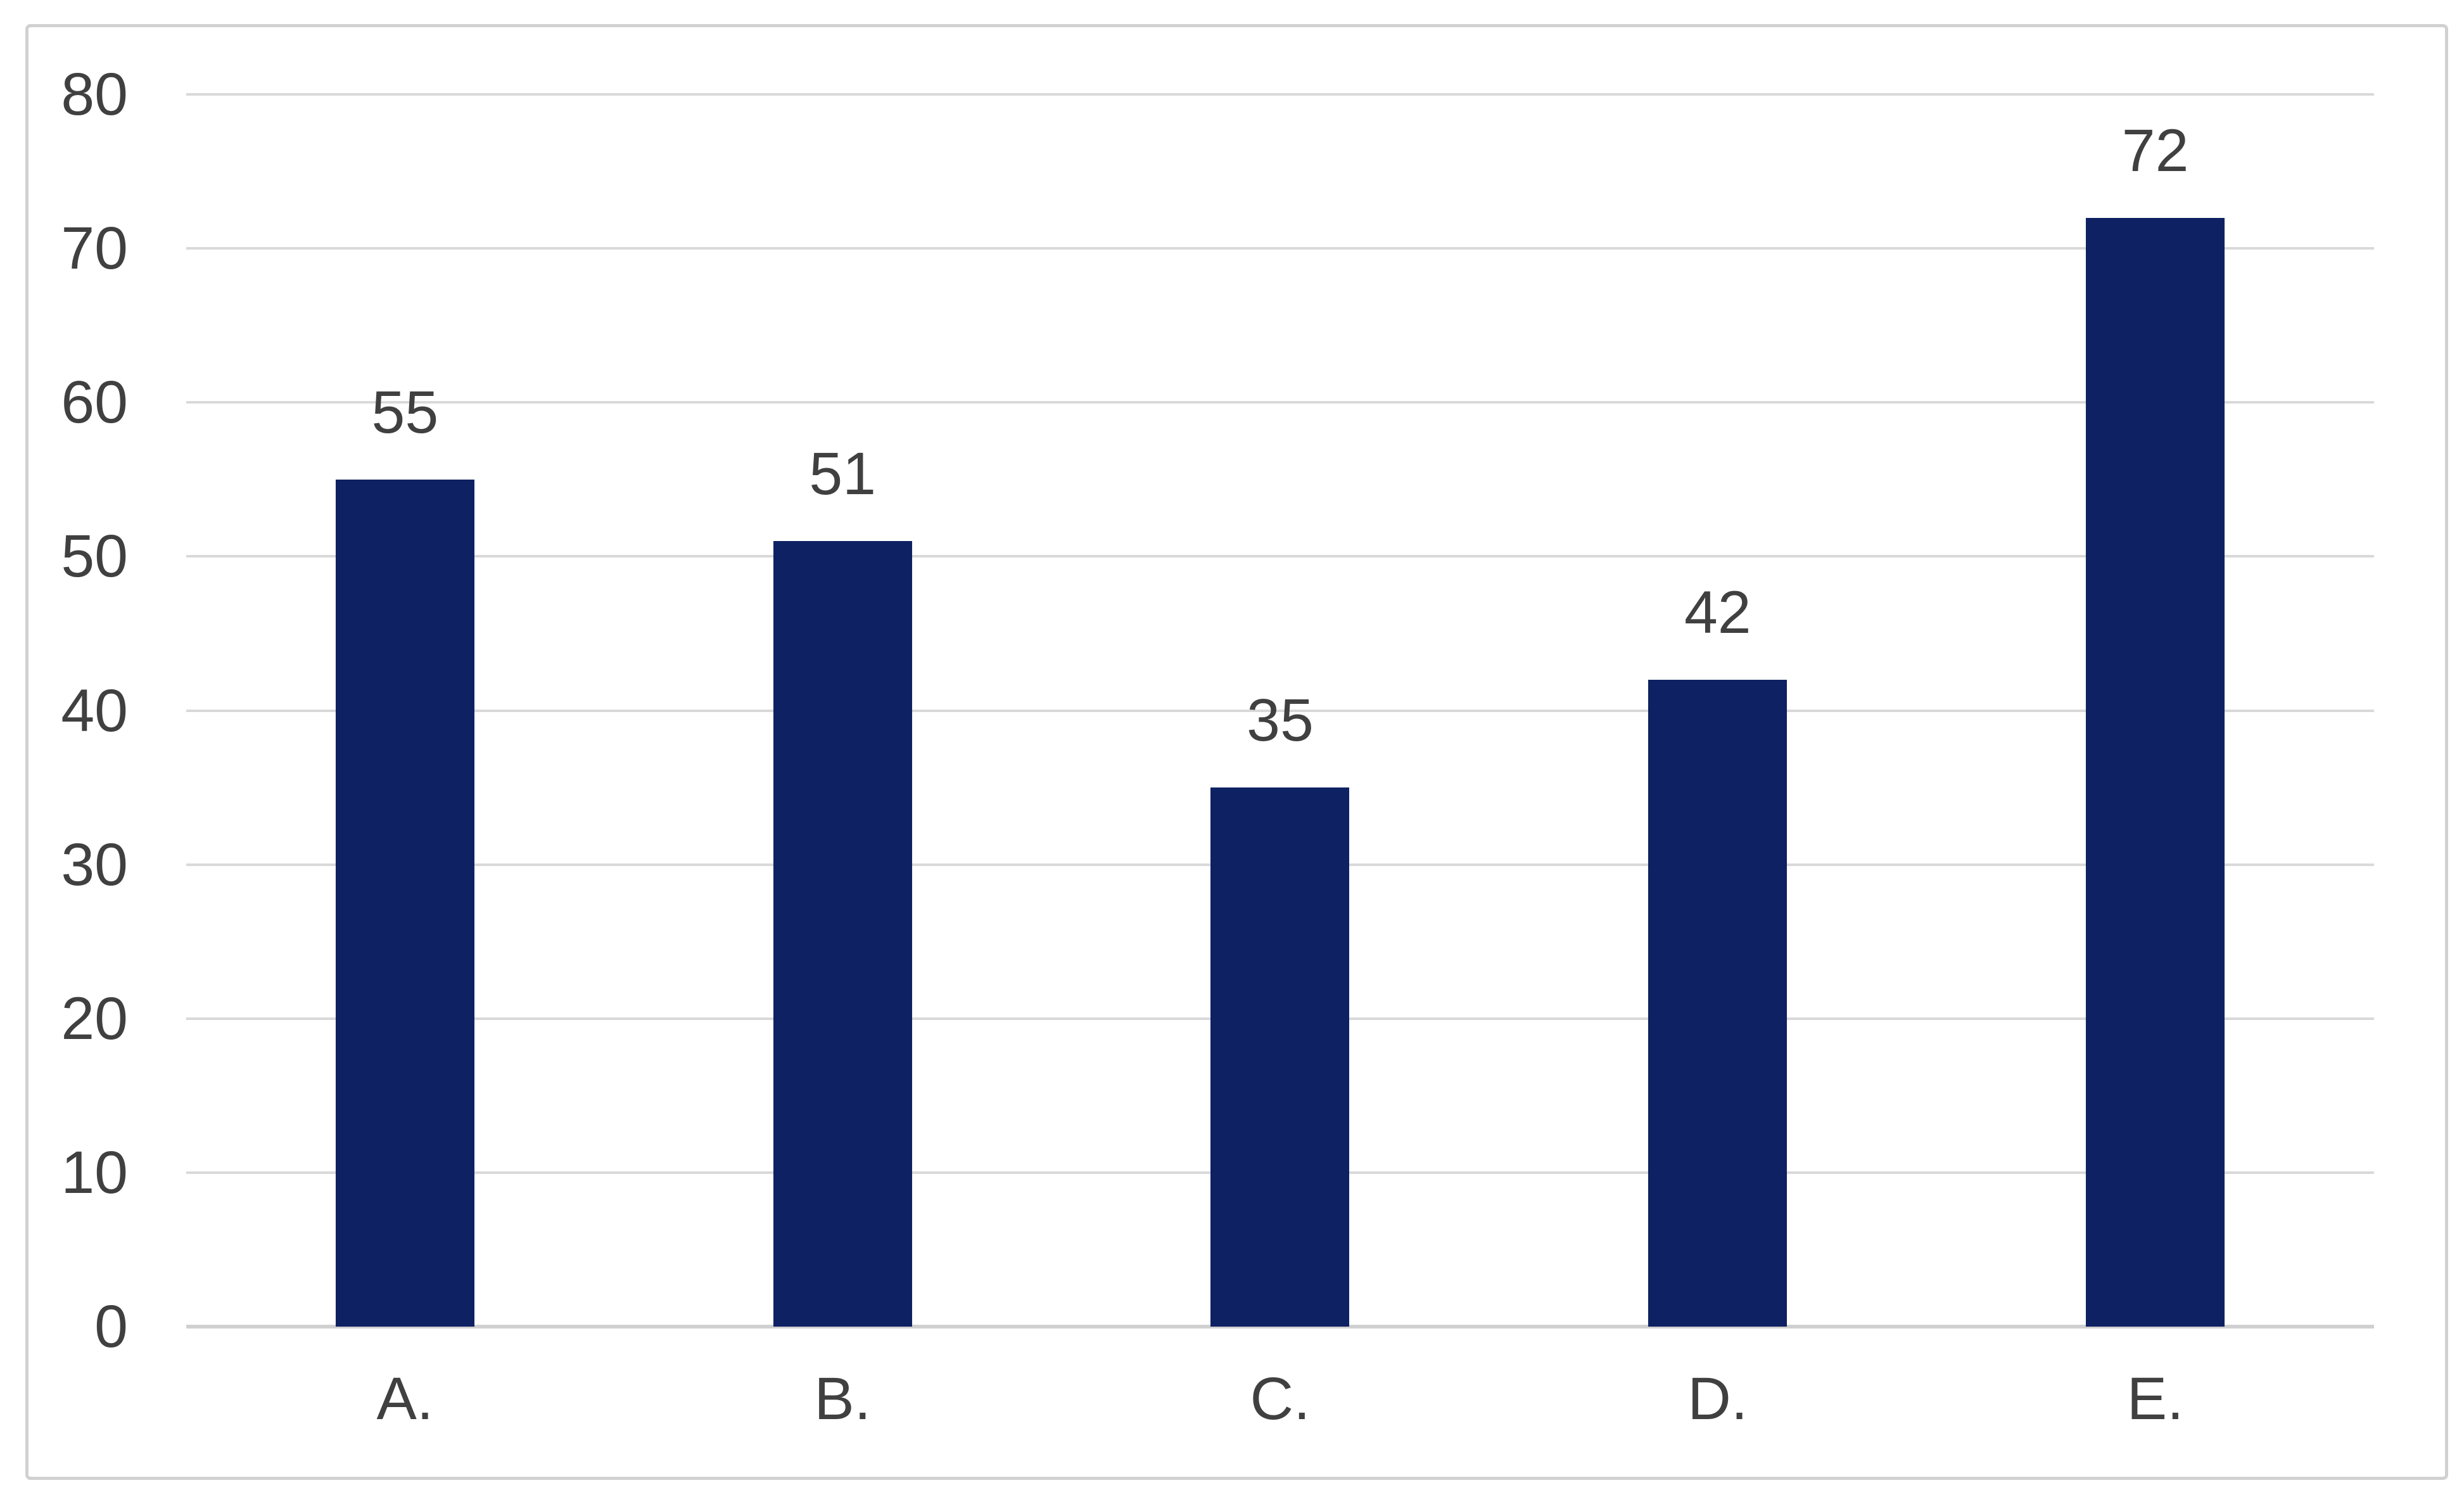  What do you see at coordinates (842, 883) in the screenshot?
I see `bar-B: 51` at bounding box center [842, 883].